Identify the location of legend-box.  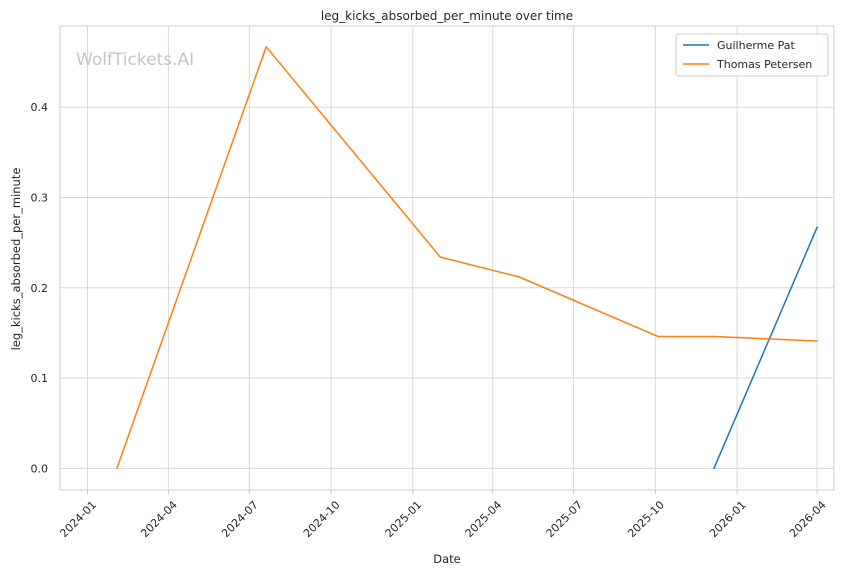
(752, 55).